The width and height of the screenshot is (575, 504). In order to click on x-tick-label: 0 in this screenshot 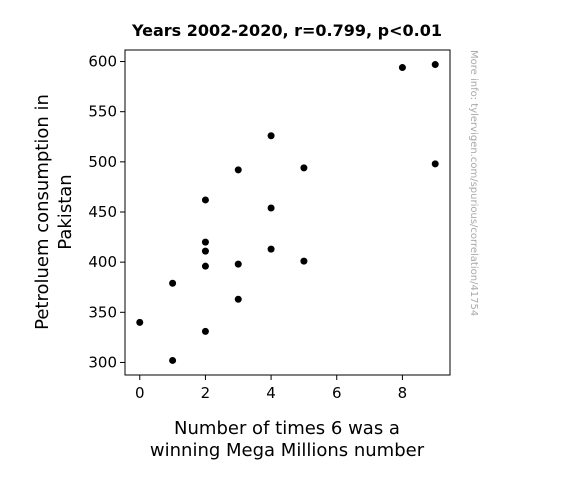, I will do `click(140, 393)`.